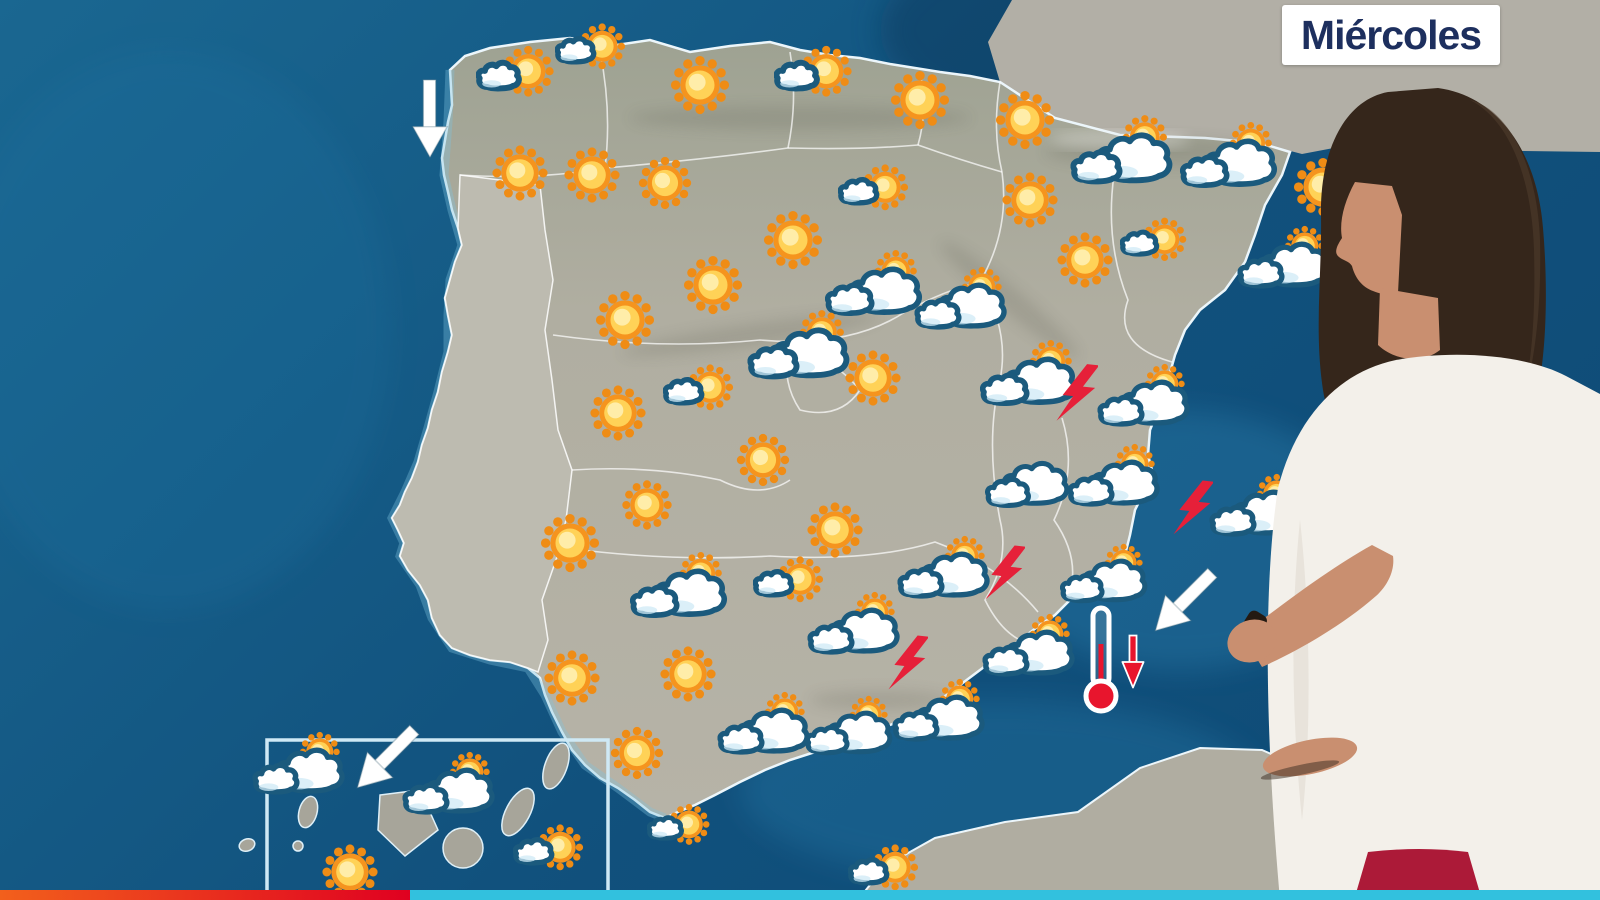  I want to click on day-label-card: Miércoles, so click(1391, 35).